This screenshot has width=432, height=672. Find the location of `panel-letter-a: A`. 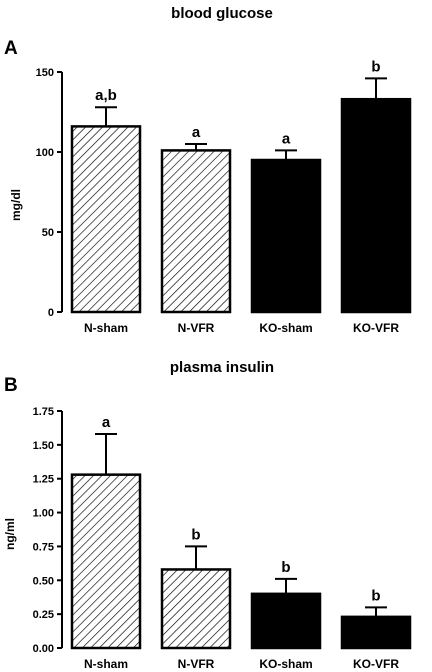

panel-letter-a: A is located at coordinates (11, 48).